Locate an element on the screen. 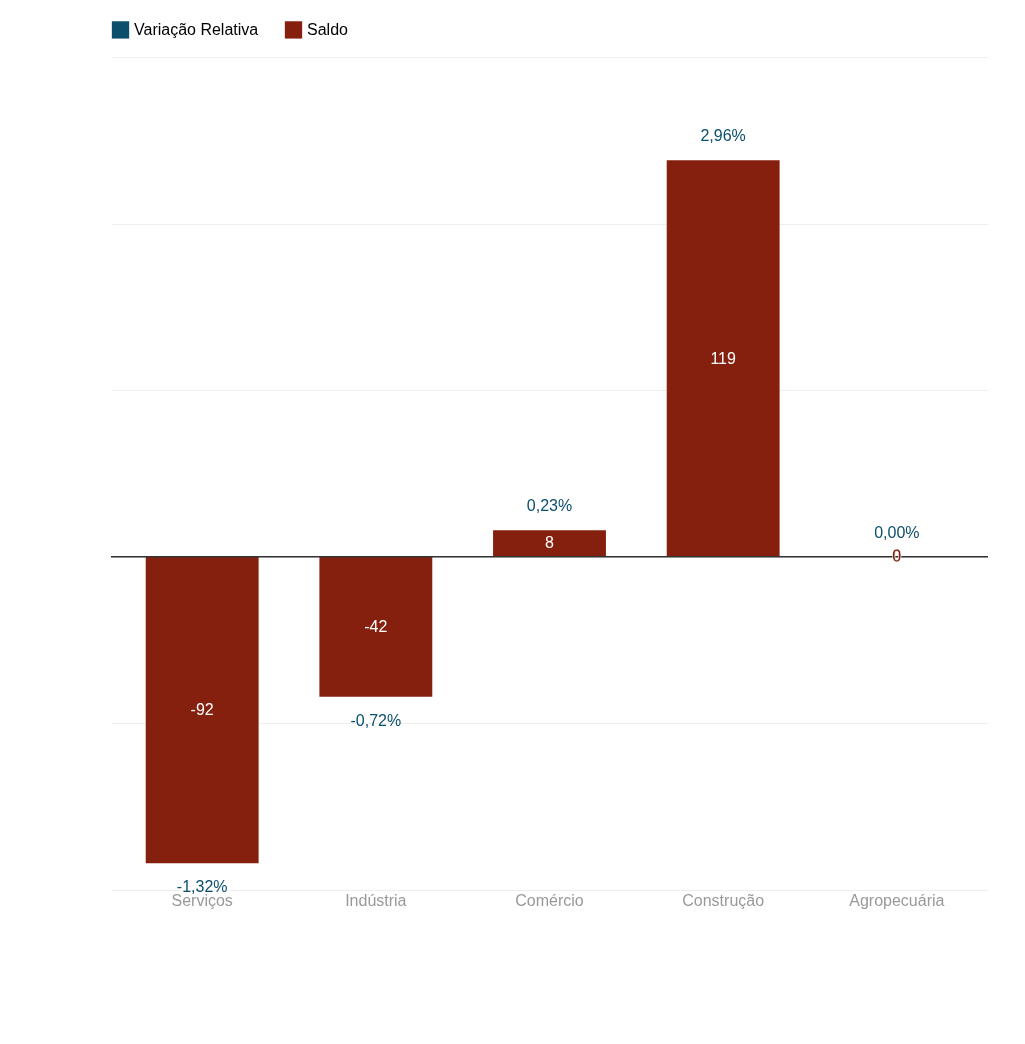  annotation: 0,23% is located at coordinates (549, 506).